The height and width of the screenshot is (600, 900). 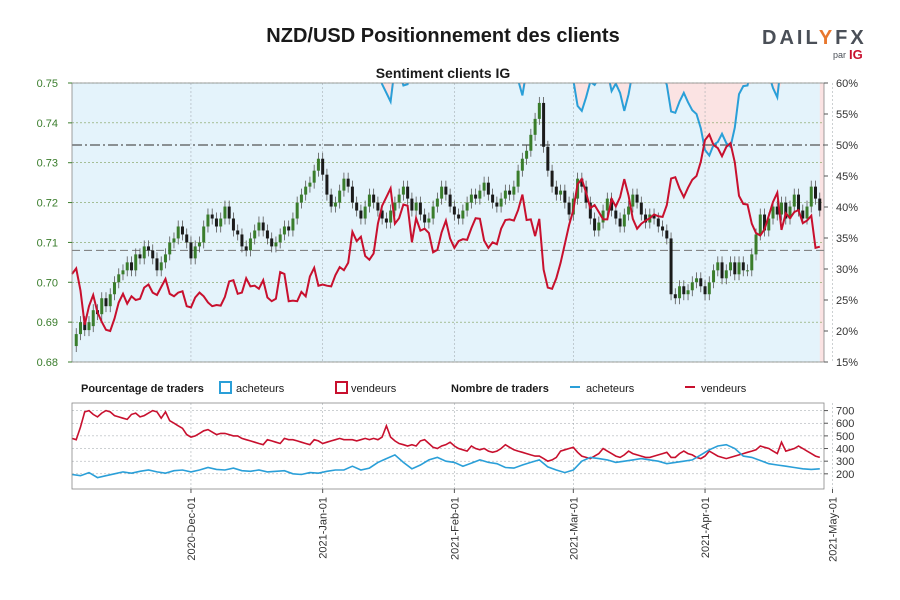 What do you see at coordinates (856, 54) in the screenshot?
I see `logo-text-ig: IG` at bounding box center [856, 54].